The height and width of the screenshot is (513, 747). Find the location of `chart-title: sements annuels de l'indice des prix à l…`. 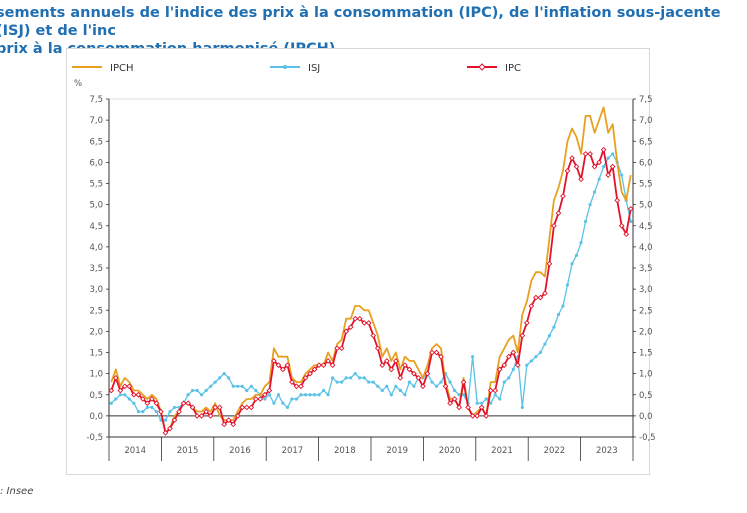

chart-title: sements annuels de l'indice des prix à l… is located at coordinates (360, 31).